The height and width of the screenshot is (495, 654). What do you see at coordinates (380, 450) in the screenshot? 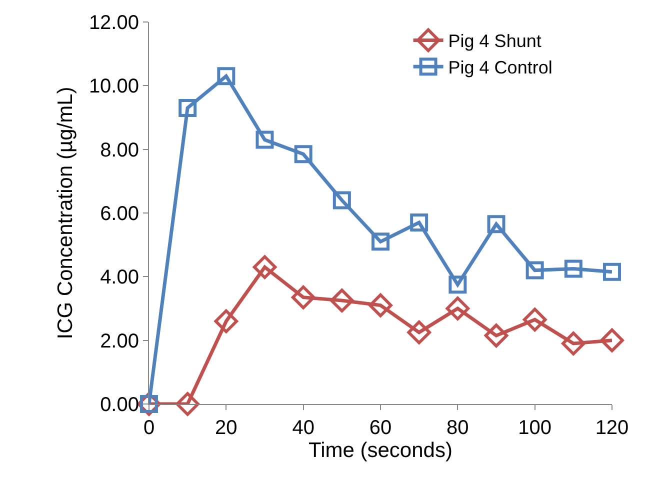
I see `x-axis-title: Time (seconds)` at bounding box center [380, 450].